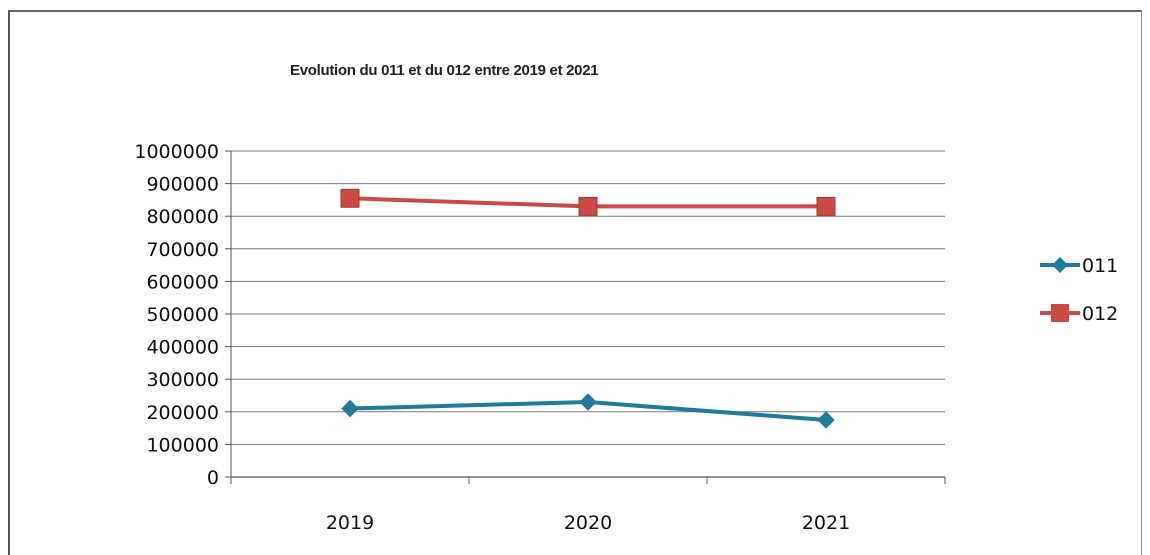 The image size is (1150, 555). I want to click on x-axis: 2019 2020 2021, so click(588, 505).